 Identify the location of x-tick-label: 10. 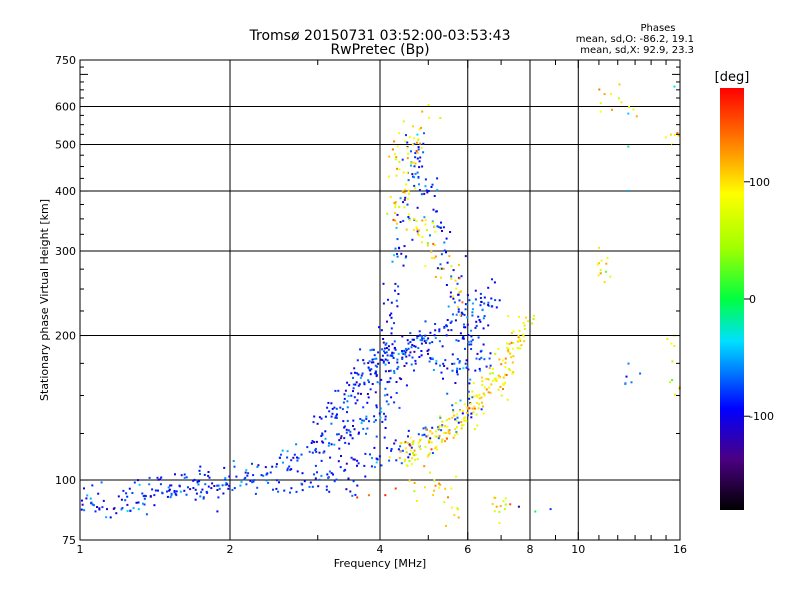
(578, 549).